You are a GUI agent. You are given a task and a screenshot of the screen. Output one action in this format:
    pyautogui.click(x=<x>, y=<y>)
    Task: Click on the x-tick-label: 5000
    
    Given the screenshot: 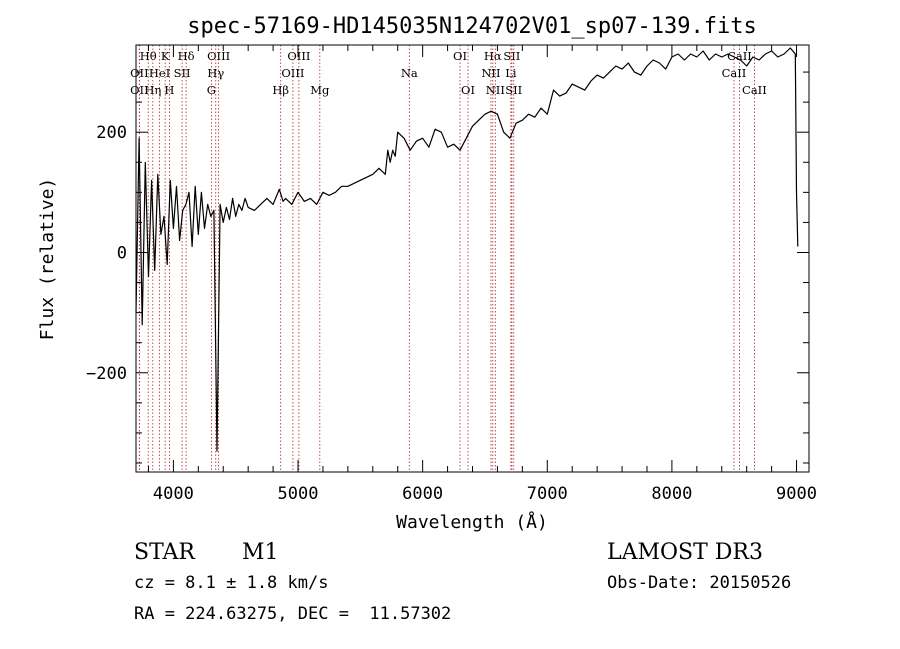 What is the action you would take?
    pyautogui.click(x=298, y=494)
    